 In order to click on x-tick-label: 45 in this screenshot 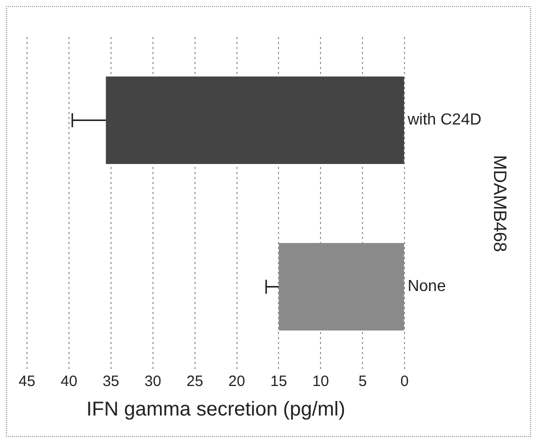, I will do `click(27, 381)`.